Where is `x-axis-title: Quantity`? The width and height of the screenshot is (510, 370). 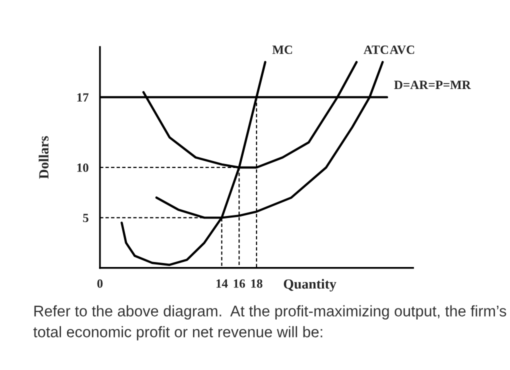
x-axis-title: Quantity is located at coordinates (310, 285).